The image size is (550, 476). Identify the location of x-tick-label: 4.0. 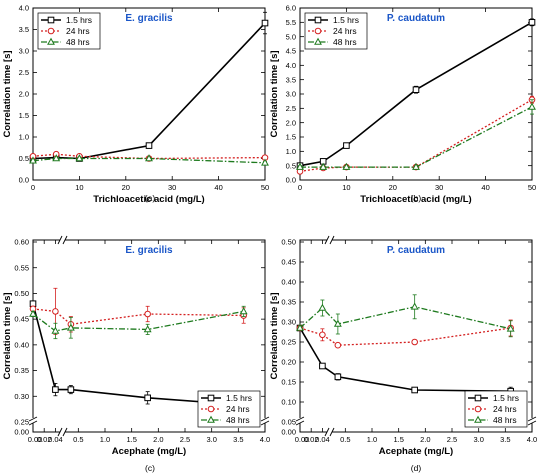
(265, 439).